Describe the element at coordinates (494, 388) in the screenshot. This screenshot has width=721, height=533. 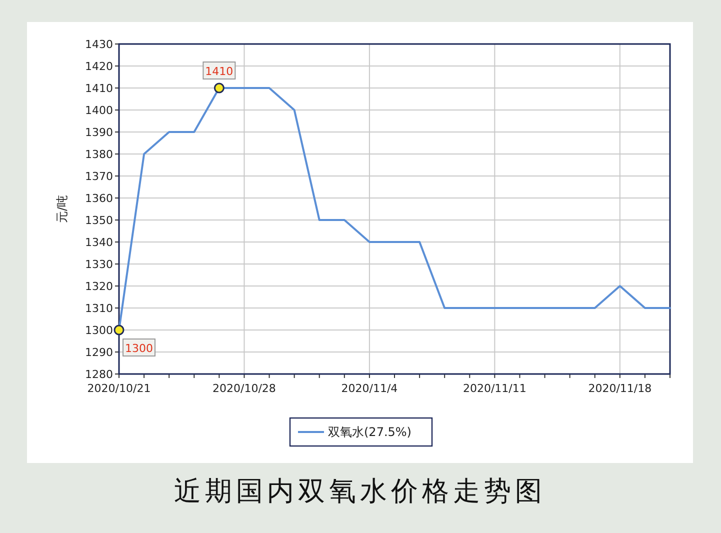
I see `x-tick-label: 2020/11/11` at that location.